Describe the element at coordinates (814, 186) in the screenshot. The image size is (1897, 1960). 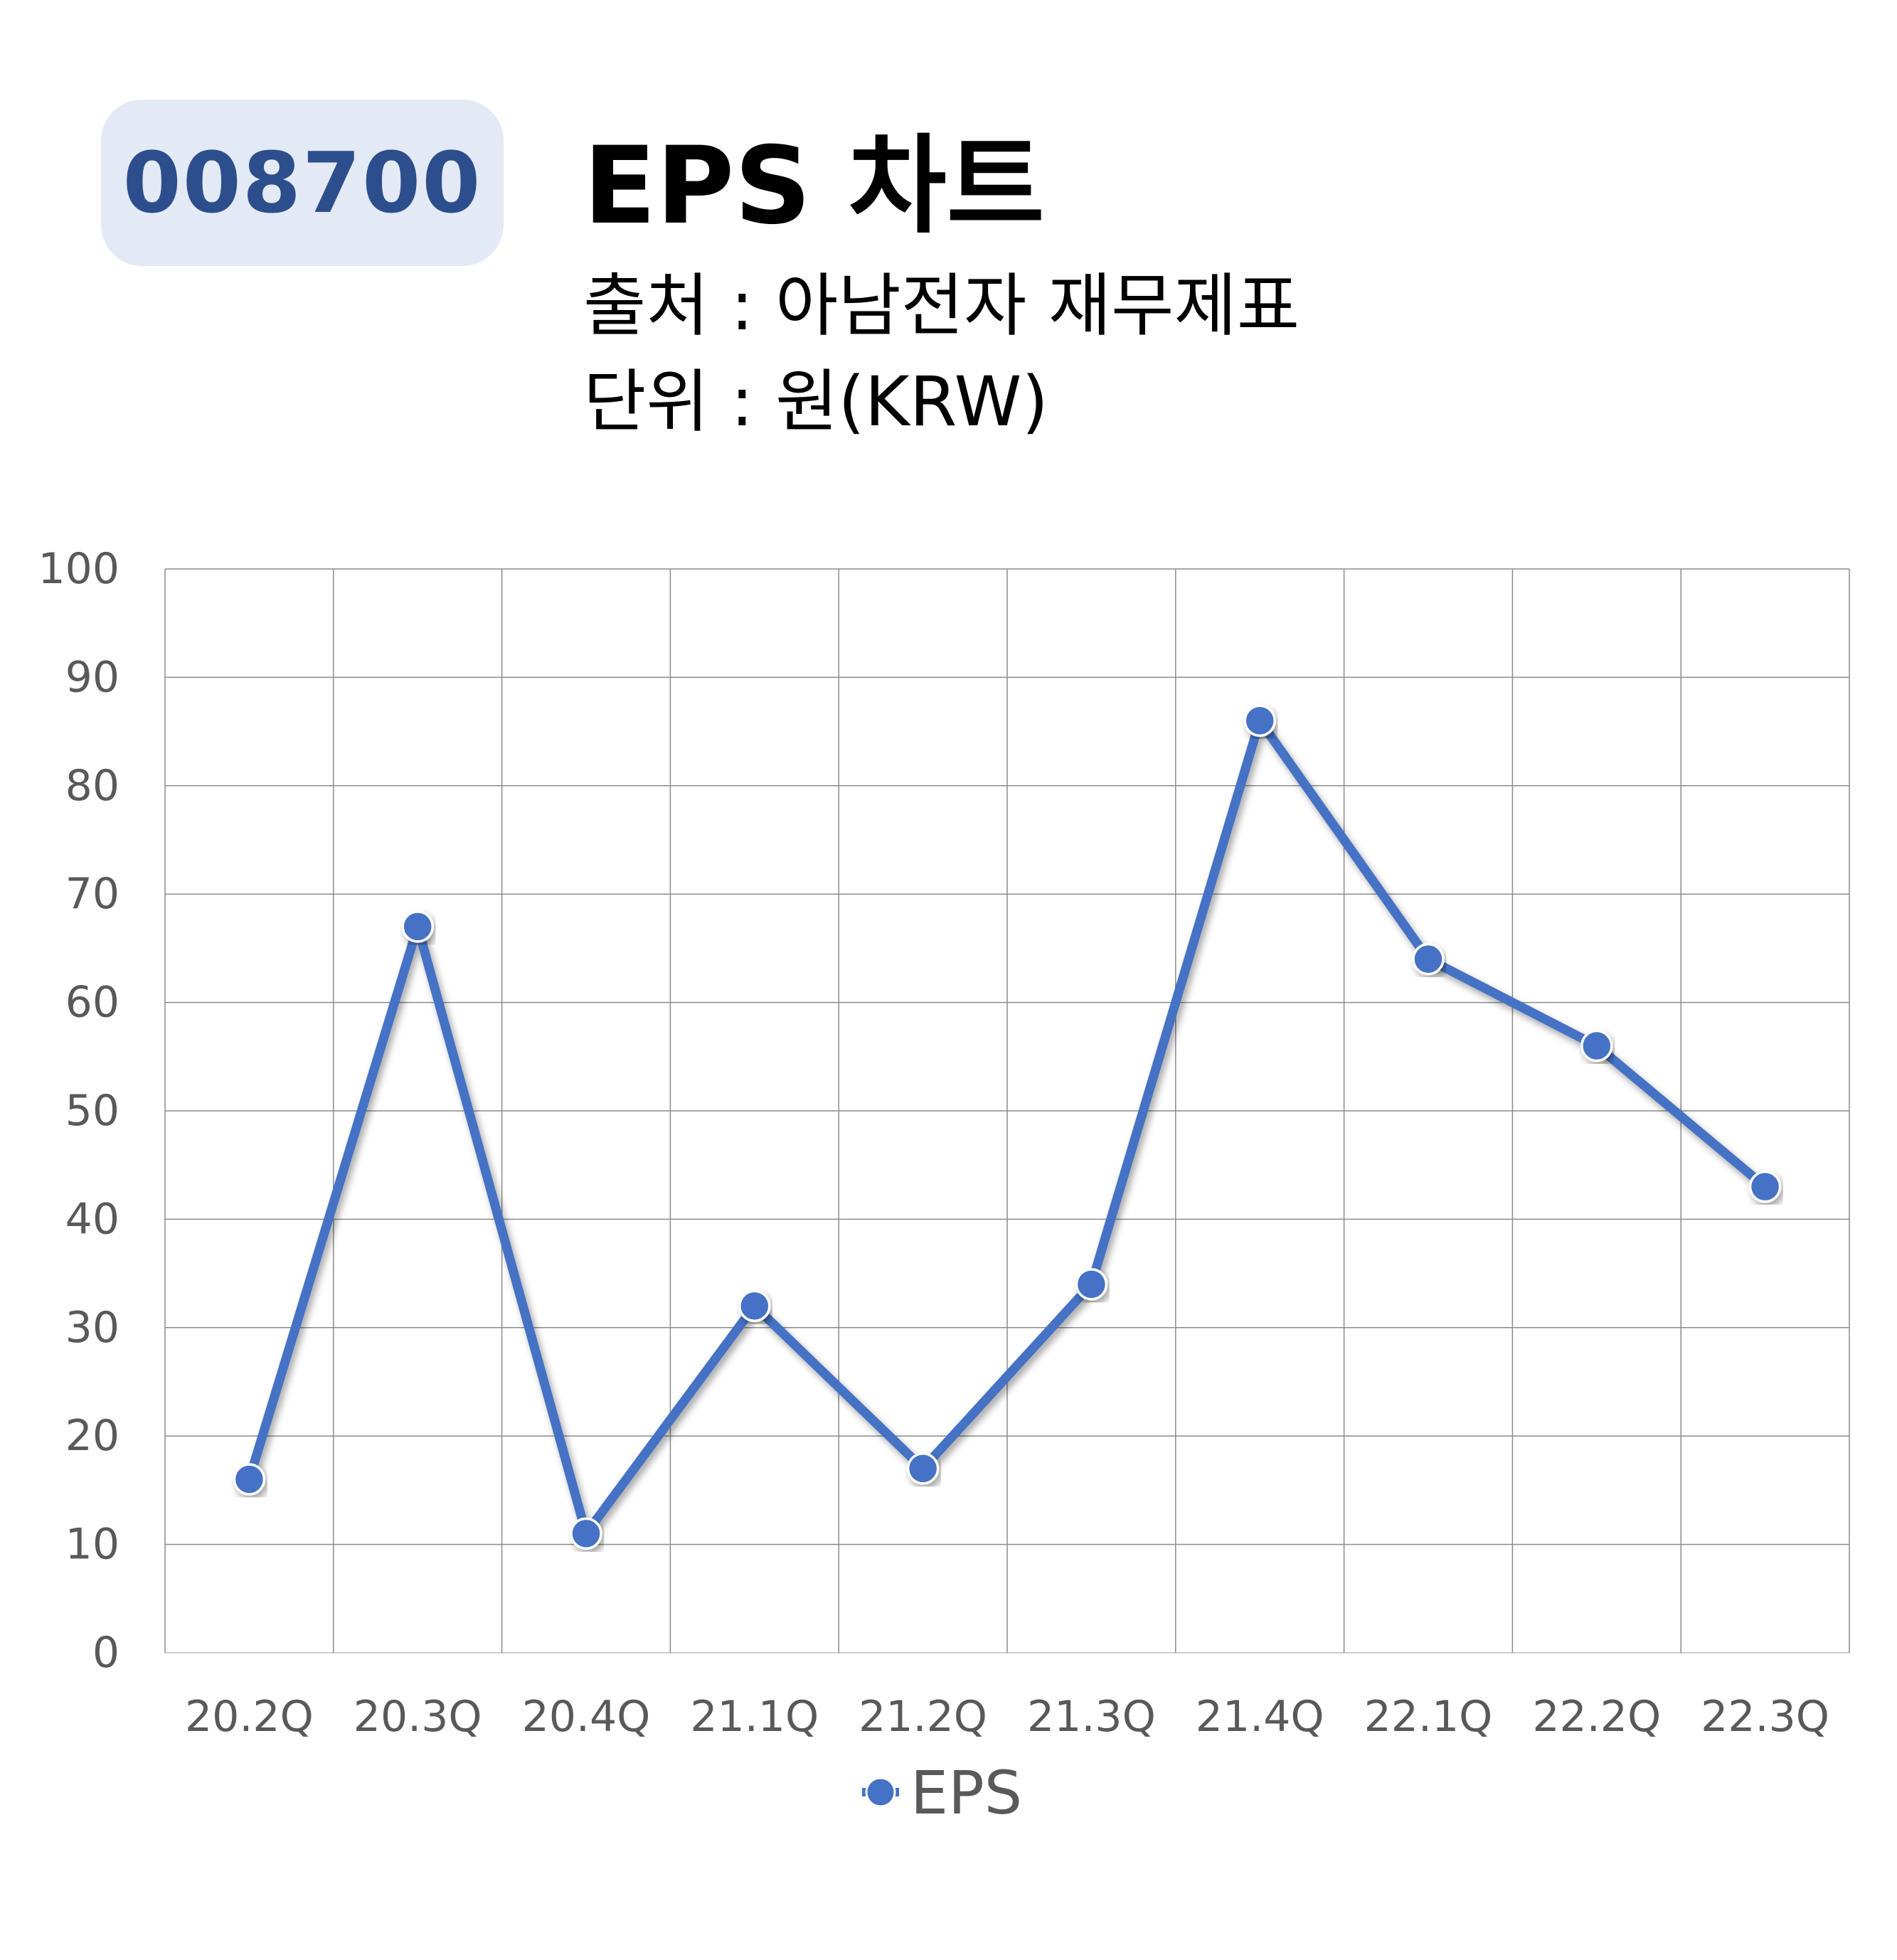
I see `chart-title: EPS 차트` at that location.